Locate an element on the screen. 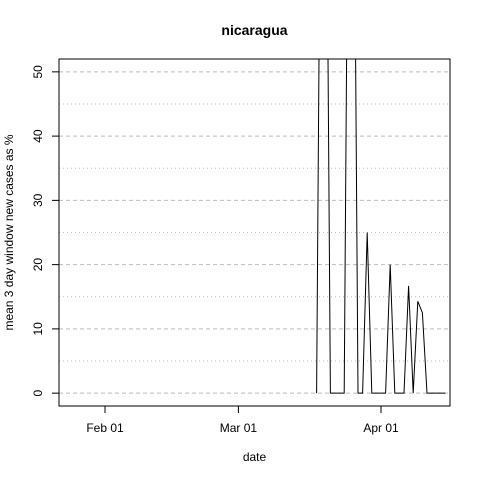 This screenshot has height=480, width=480. y-tick-label: 20 is located at coordinates (38, 265).